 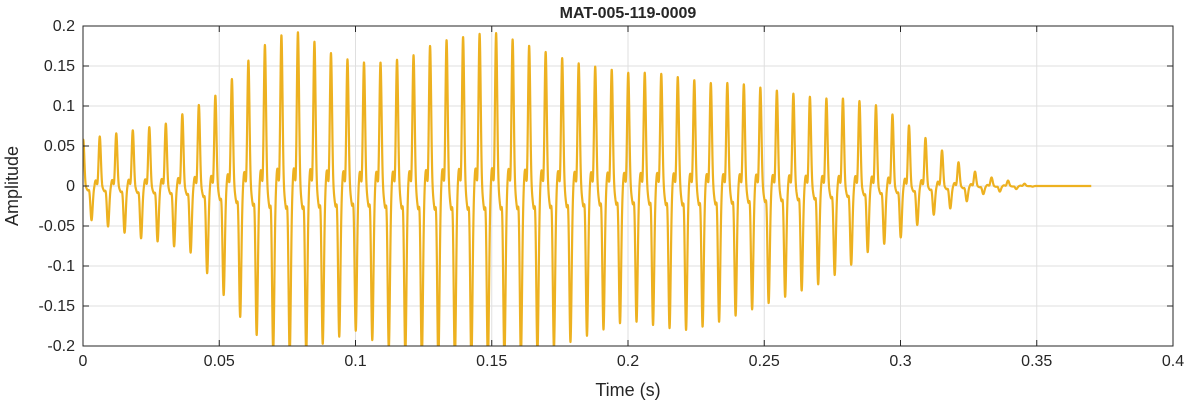 I want to click on y-tick-label: 0.2, so click(x=64, y=26).